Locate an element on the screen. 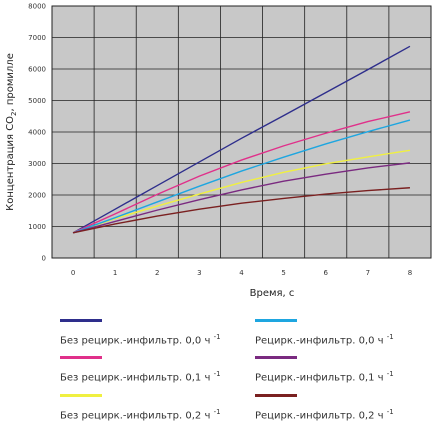 The height and width of the screenshot is (424, 441). legend-label: Без рецирк.-инфильтр. 0,2 ч -1 is located at coordinates (140, 414).